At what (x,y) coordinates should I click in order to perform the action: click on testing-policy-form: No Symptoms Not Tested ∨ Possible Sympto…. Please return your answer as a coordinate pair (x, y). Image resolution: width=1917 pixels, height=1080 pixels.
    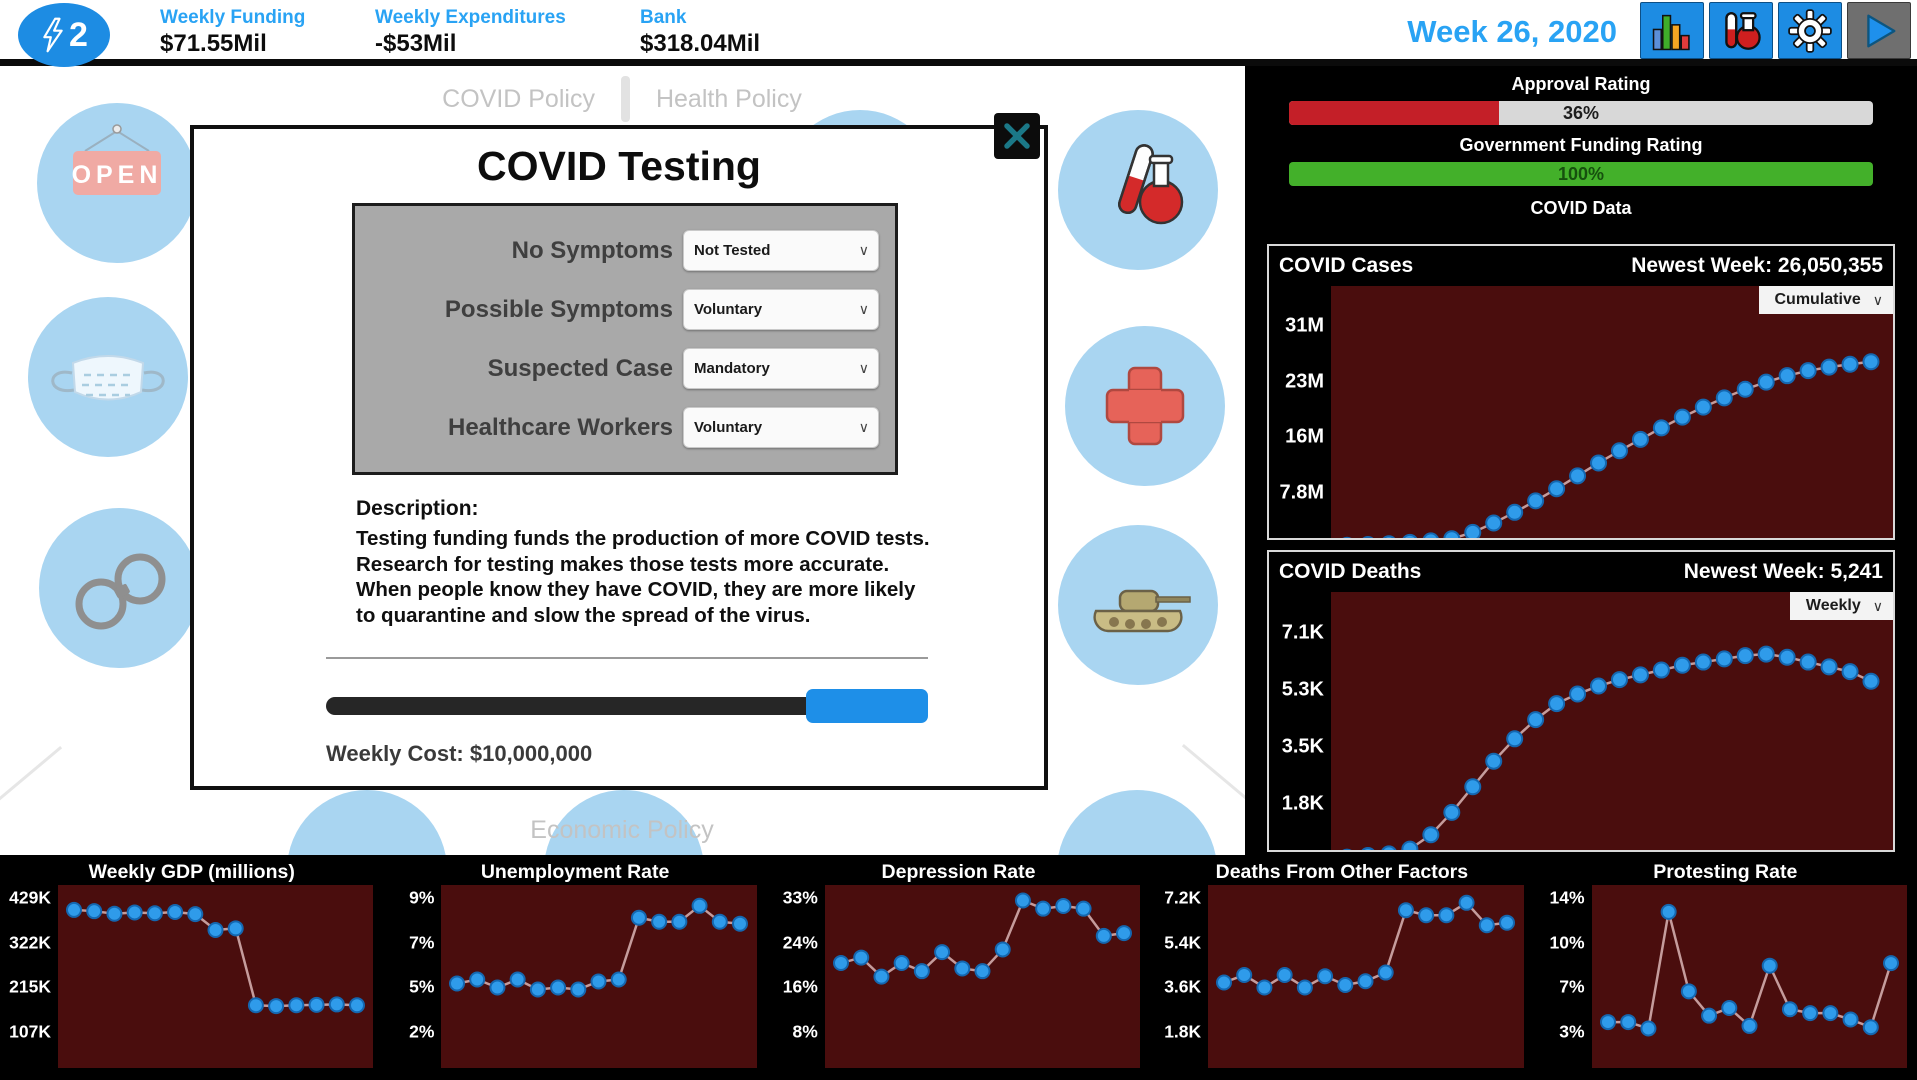
    Looking at the image, I should click on (625, 339).